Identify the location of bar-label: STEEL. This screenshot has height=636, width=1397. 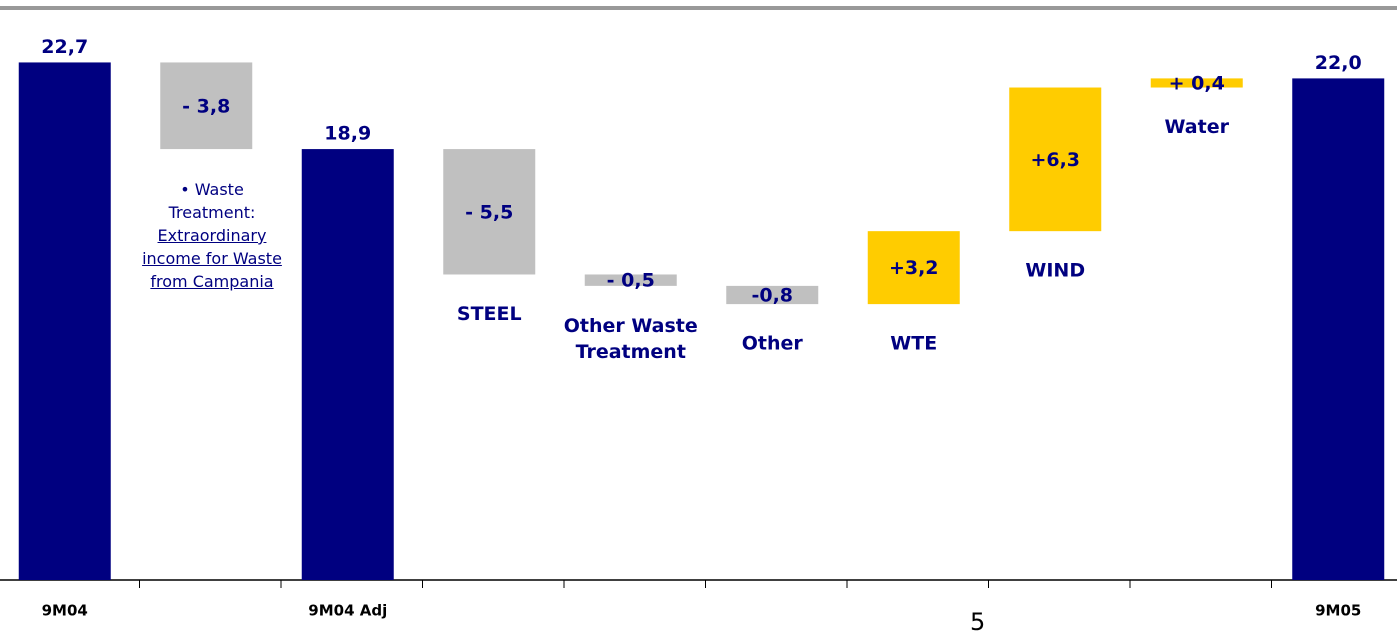
(489, 314).